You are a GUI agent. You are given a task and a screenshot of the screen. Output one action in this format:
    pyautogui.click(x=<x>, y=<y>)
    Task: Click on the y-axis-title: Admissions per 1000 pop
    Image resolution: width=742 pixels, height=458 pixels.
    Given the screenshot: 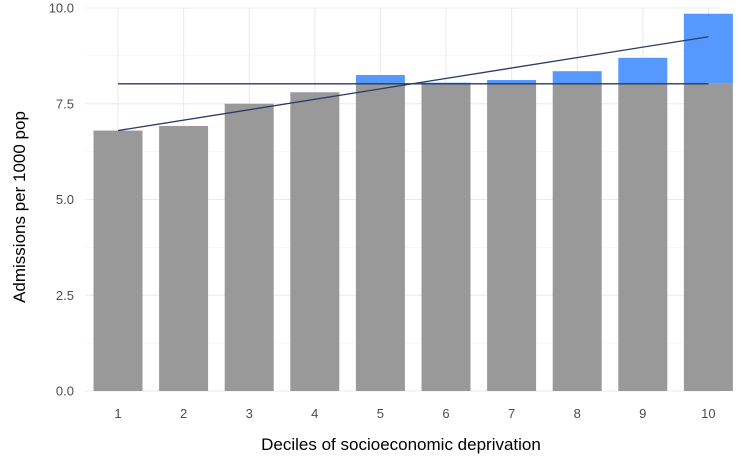 What is the action you would take?
    pyautogui.click(x=19, y=207)
    